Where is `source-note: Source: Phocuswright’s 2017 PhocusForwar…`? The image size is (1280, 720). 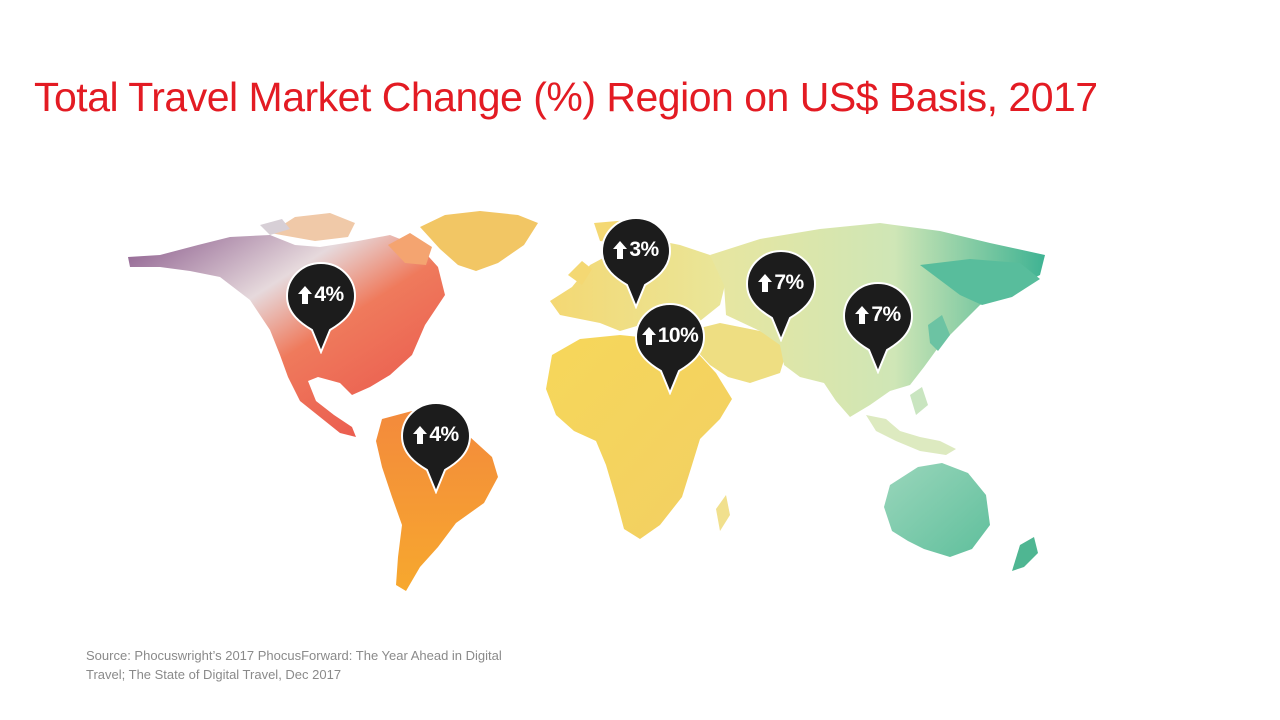
source-note: Source: Phocuswright’s 2017 PhocusForwar… is located at coordinates (346, 665).